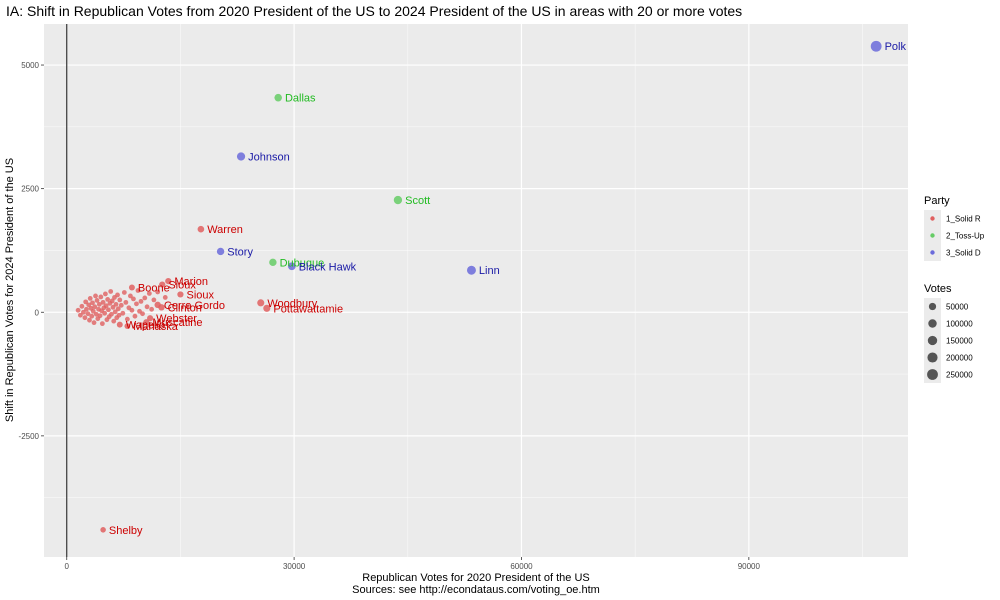 The height and width of the screenshot is (600, 1000). Describe the element at coordinates (161, 307) in the screenshot. I see `data-point-clinton` at that location.